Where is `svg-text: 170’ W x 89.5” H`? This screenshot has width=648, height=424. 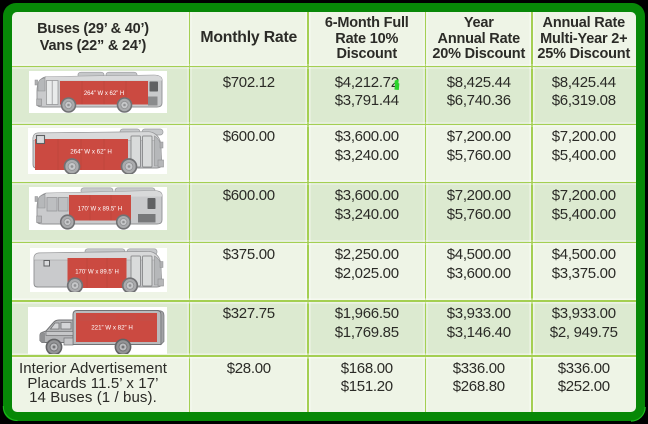 svg-text: 170’ W x 89.5” H is located at coordinates (100, 210).